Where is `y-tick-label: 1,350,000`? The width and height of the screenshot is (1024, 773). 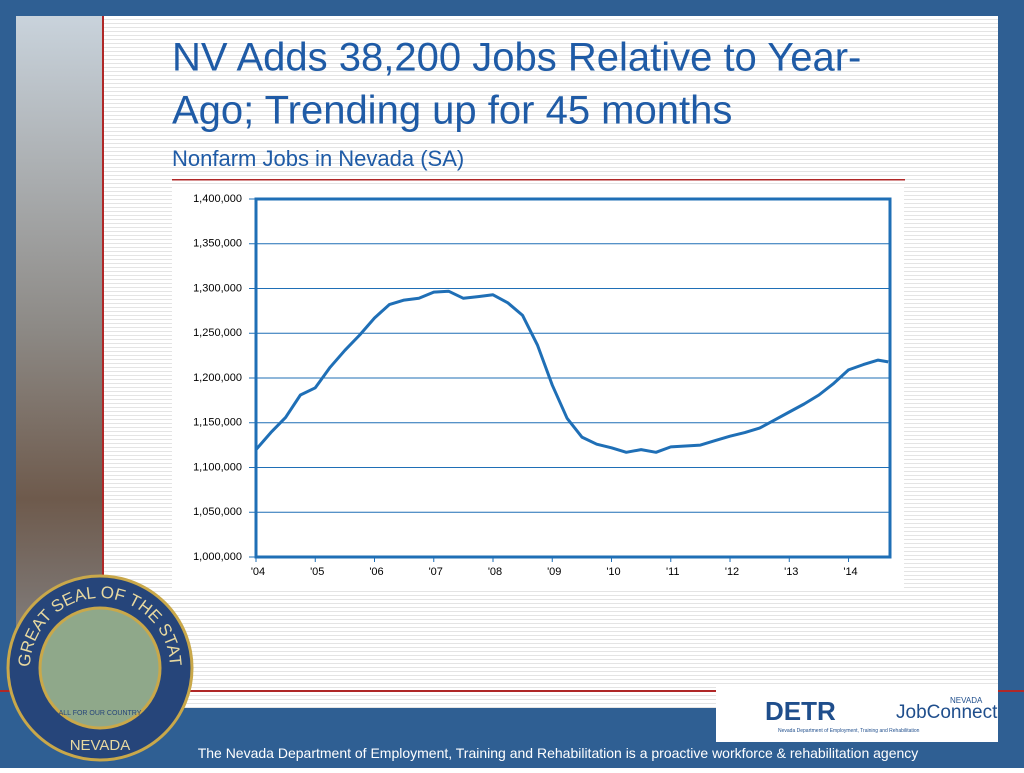
y-tick-label: 1,350,000 is located at coordinates (217, 244).